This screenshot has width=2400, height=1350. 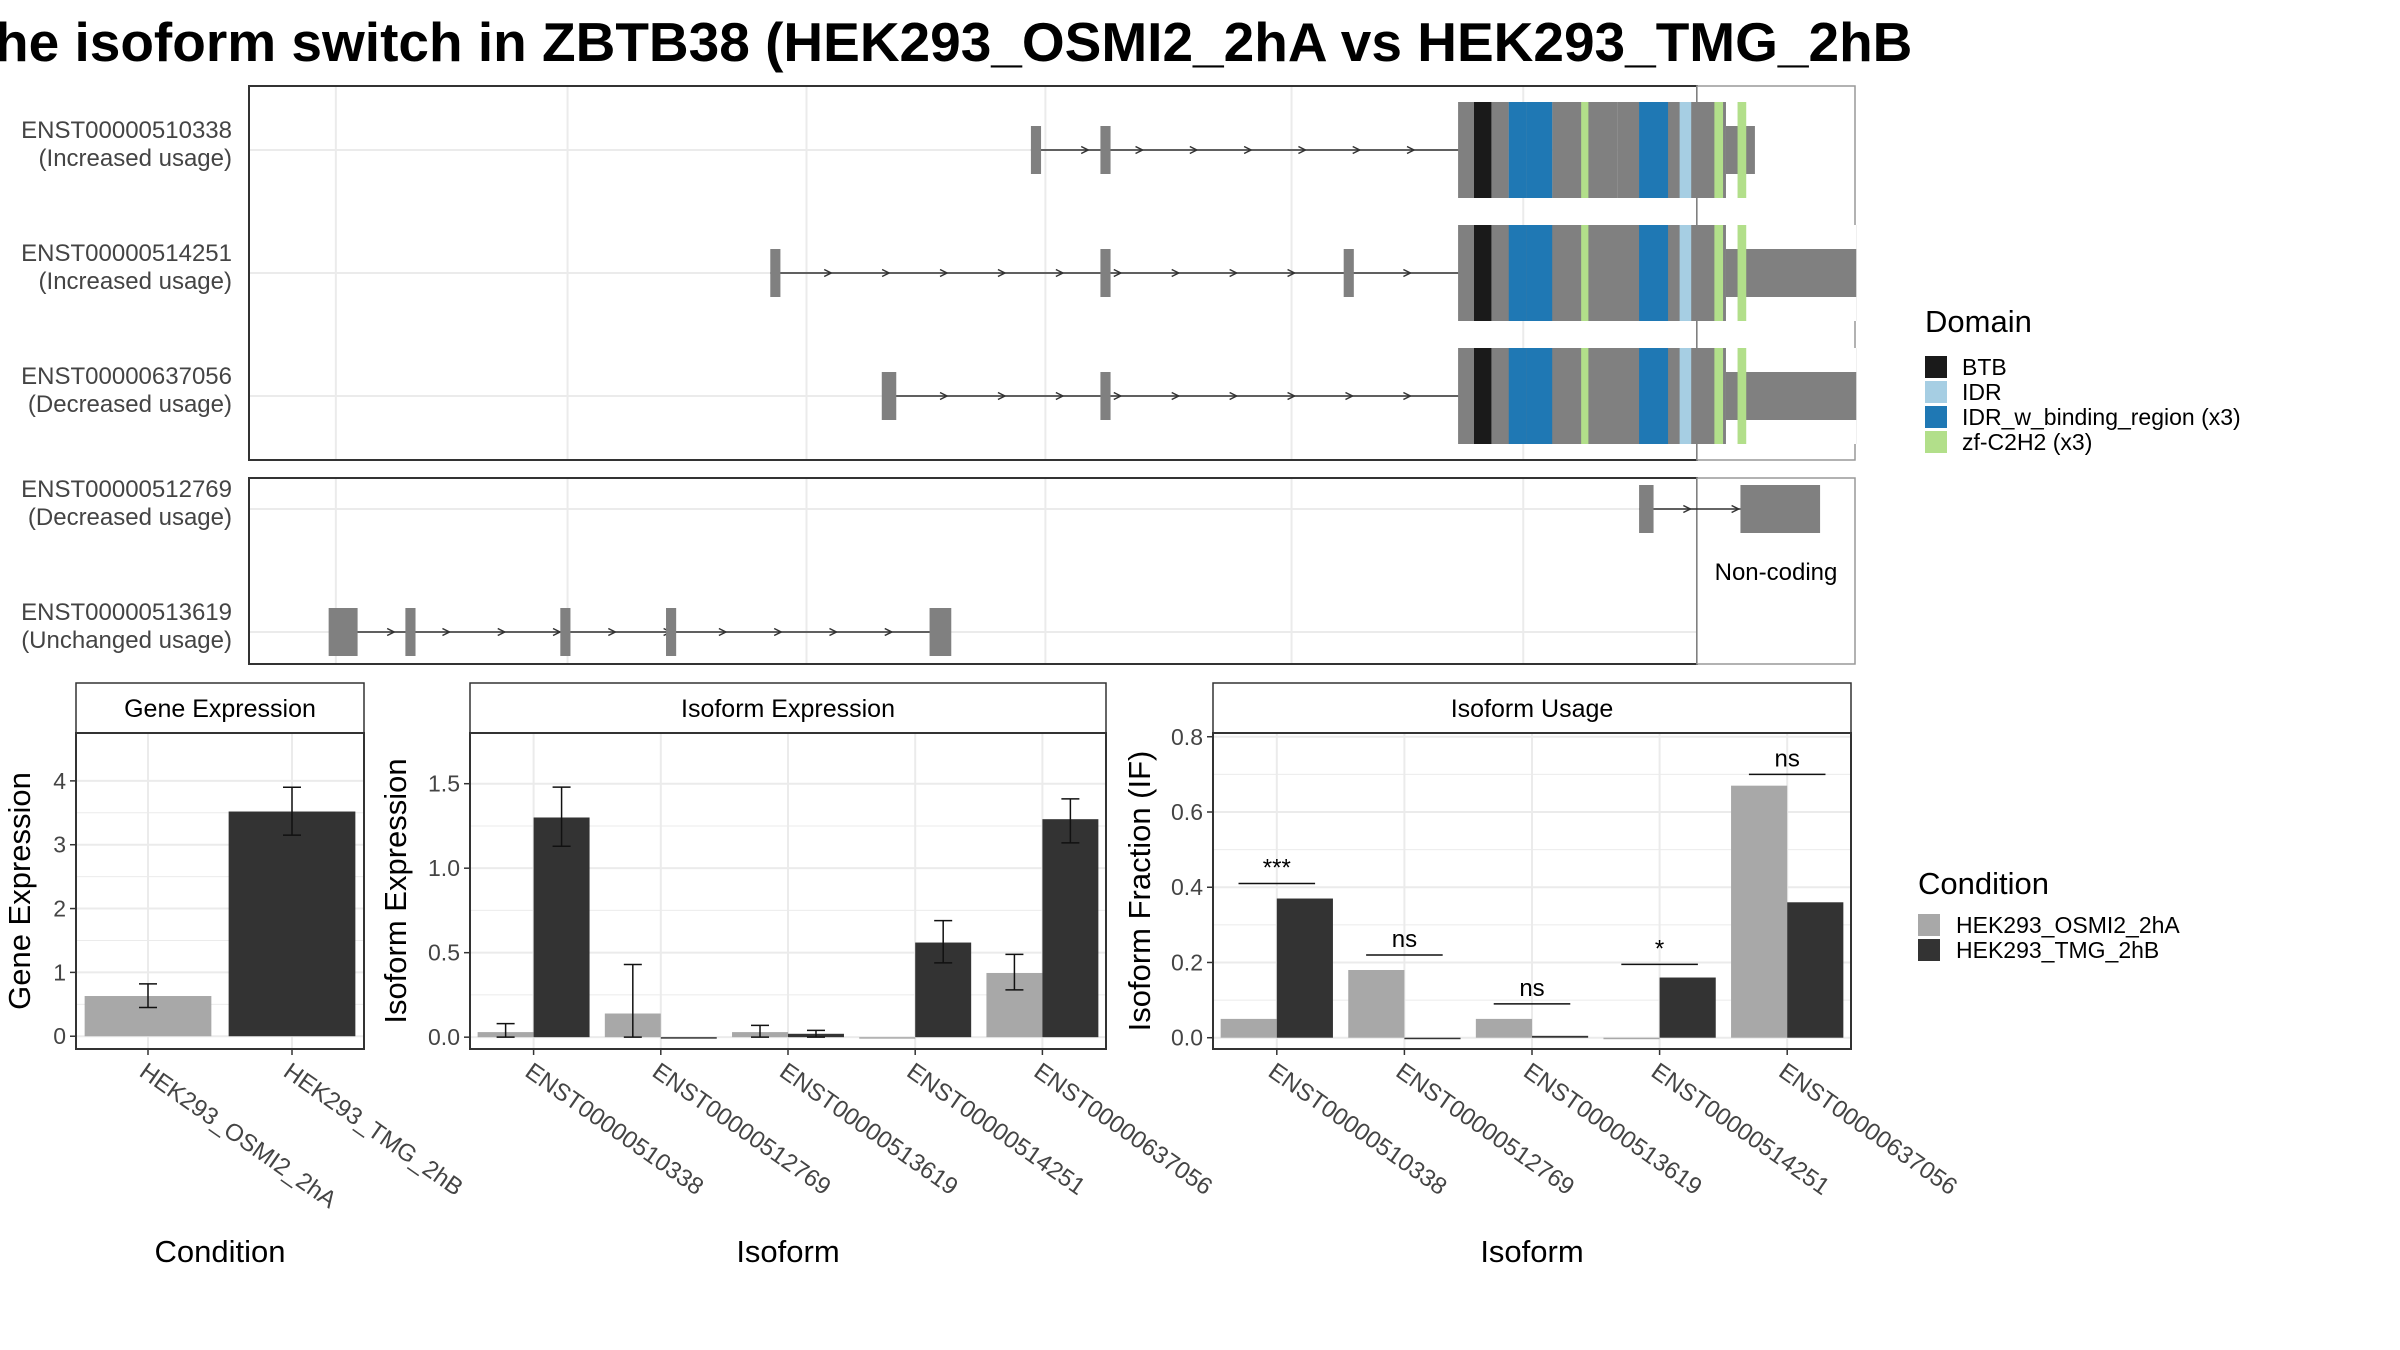 What do you see at coordinates (126, 612) in the screenshot?
I see `transcript-id-label: ENST00000513619` at bounding box center [126, 612].